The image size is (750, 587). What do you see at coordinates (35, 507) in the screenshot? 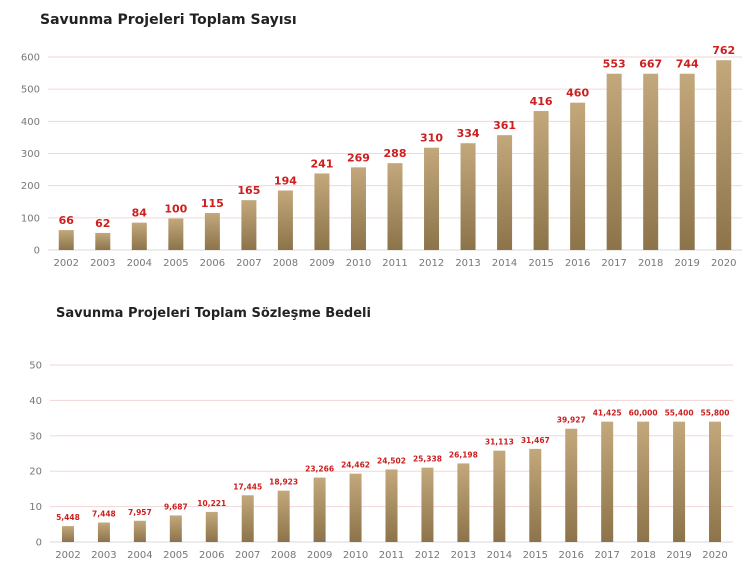
I see `y-tick-label: 10` at bounding box center [35, 507].